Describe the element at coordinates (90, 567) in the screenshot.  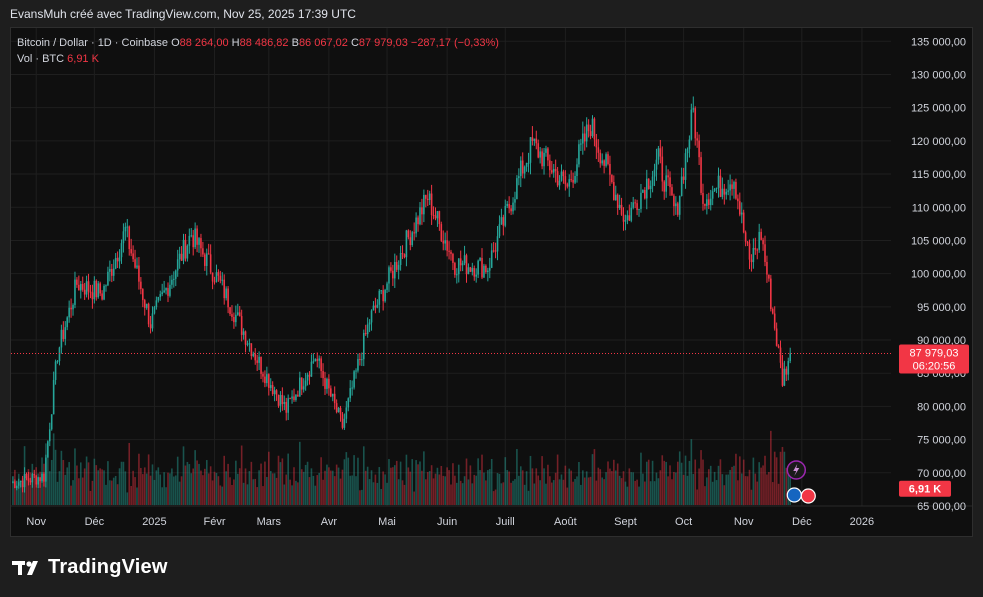
I see `tradingview-logo: TradingView` at that location.